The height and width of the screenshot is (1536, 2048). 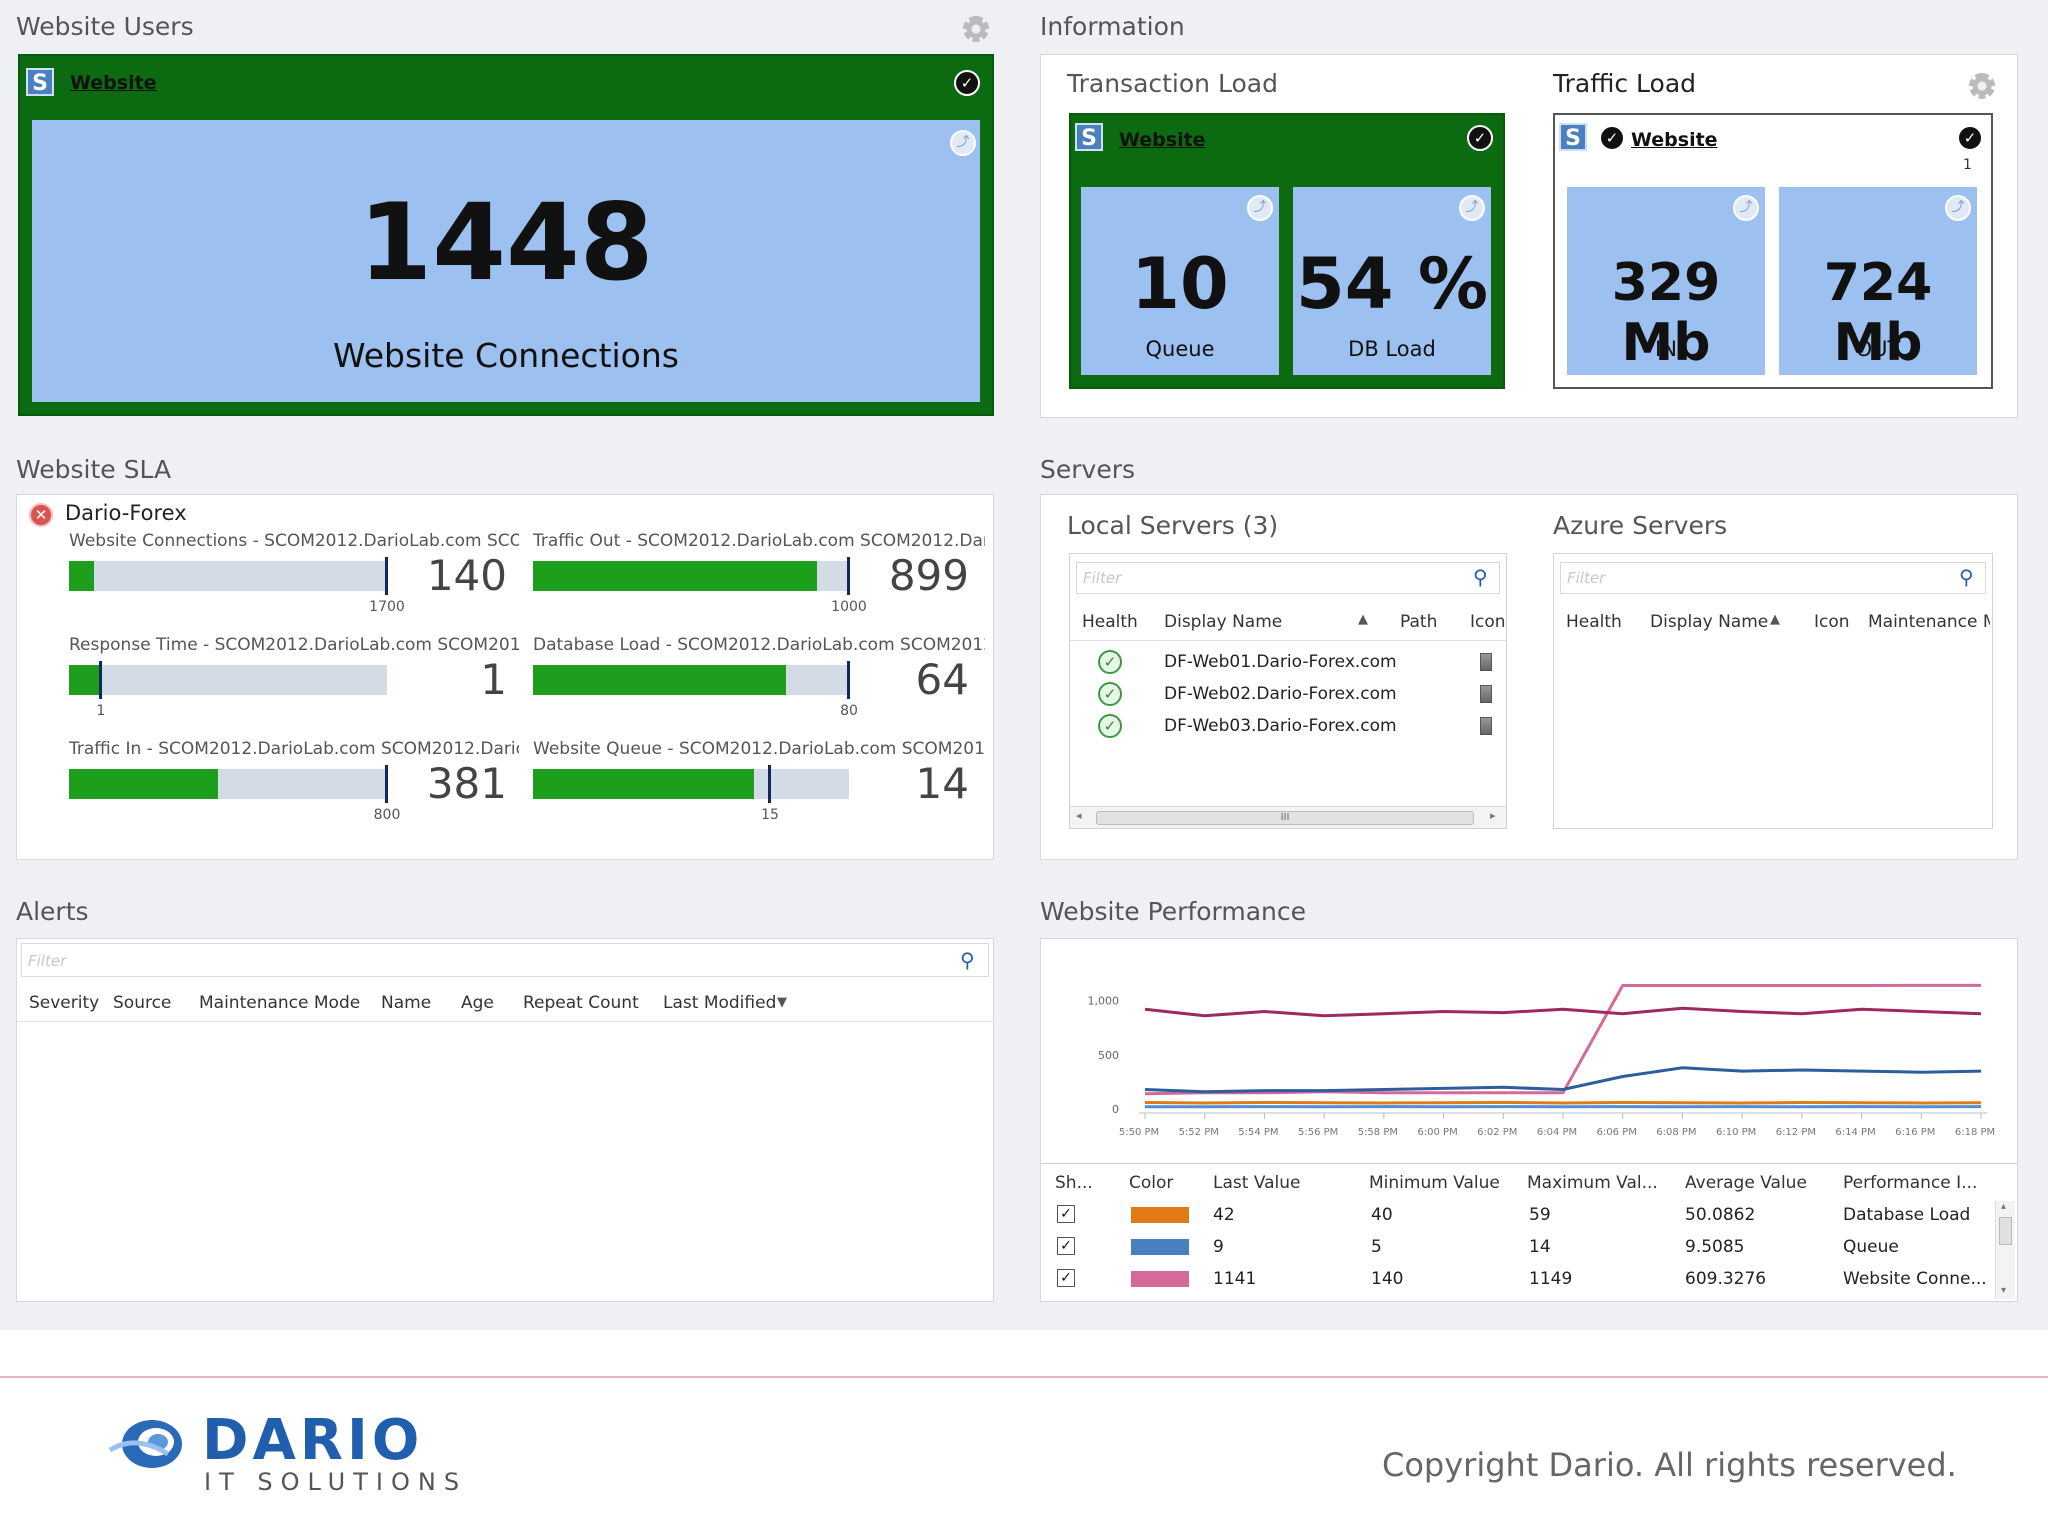 What do you see at coordinates (1434, 1183) in the screenshot?
I see `col-min-value: Minimum Value` at bounding box center [1434, 1183].